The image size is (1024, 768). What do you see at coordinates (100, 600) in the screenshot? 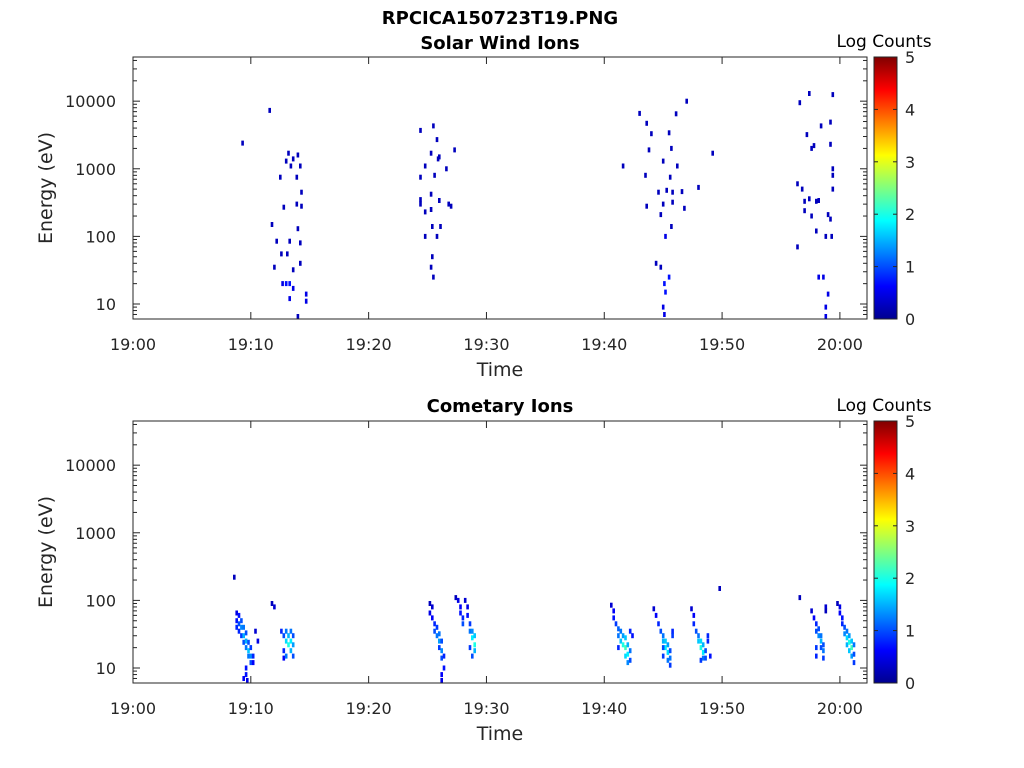
I see `y-tick-label: 100` at bounding box center [100, 600].